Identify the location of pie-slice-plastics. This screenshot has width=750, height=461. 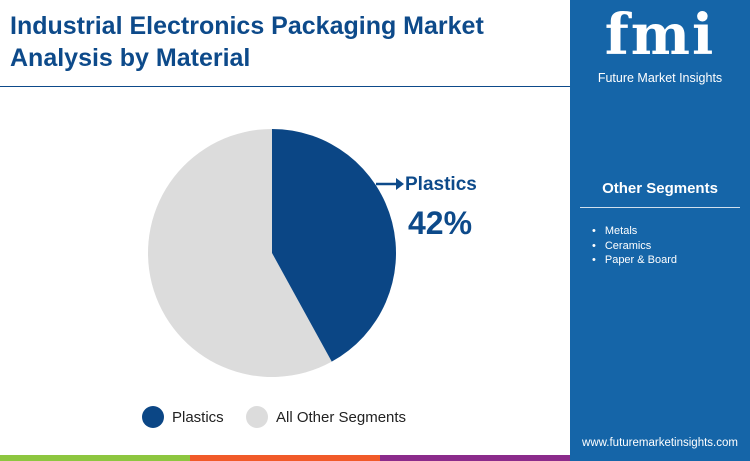
(334, 245).